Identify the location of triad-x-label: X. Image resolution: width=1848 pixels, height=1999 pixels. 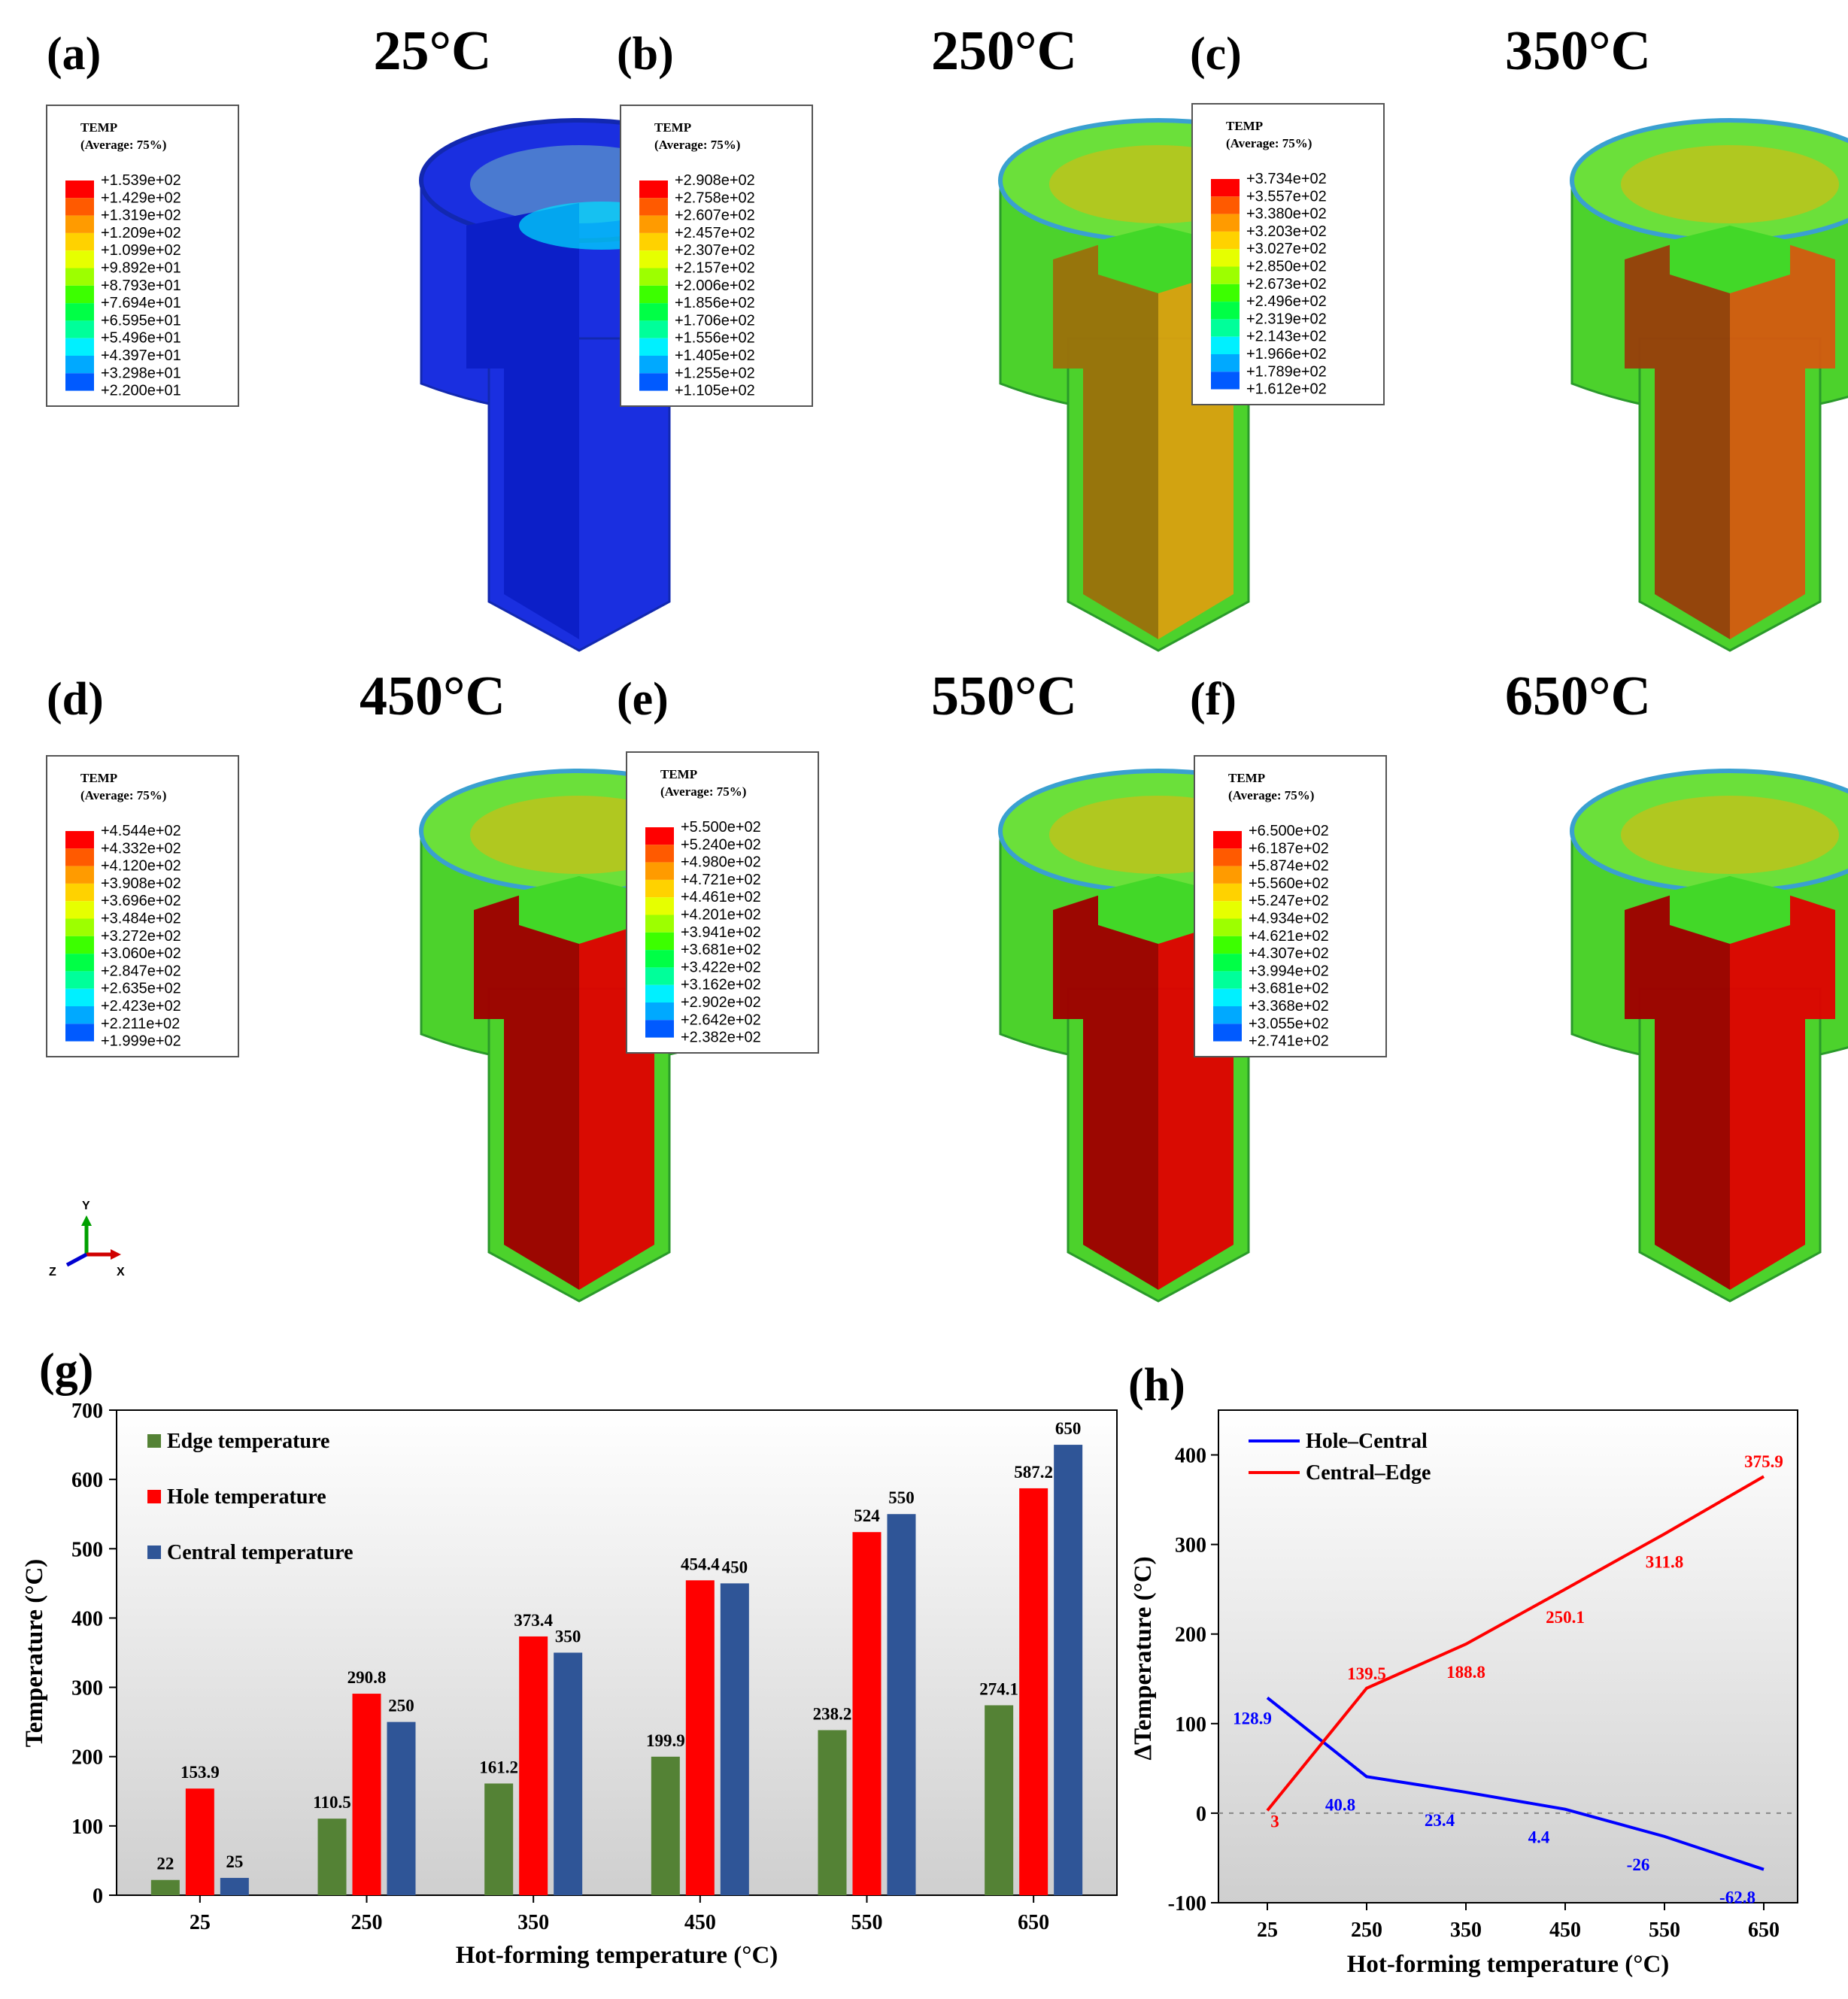
(121, 1273).